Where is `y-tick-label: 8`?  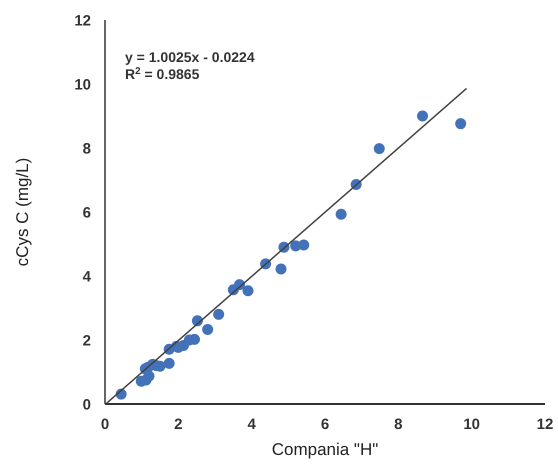
y-tick-label: 8 is located at coordinates (86, 149).